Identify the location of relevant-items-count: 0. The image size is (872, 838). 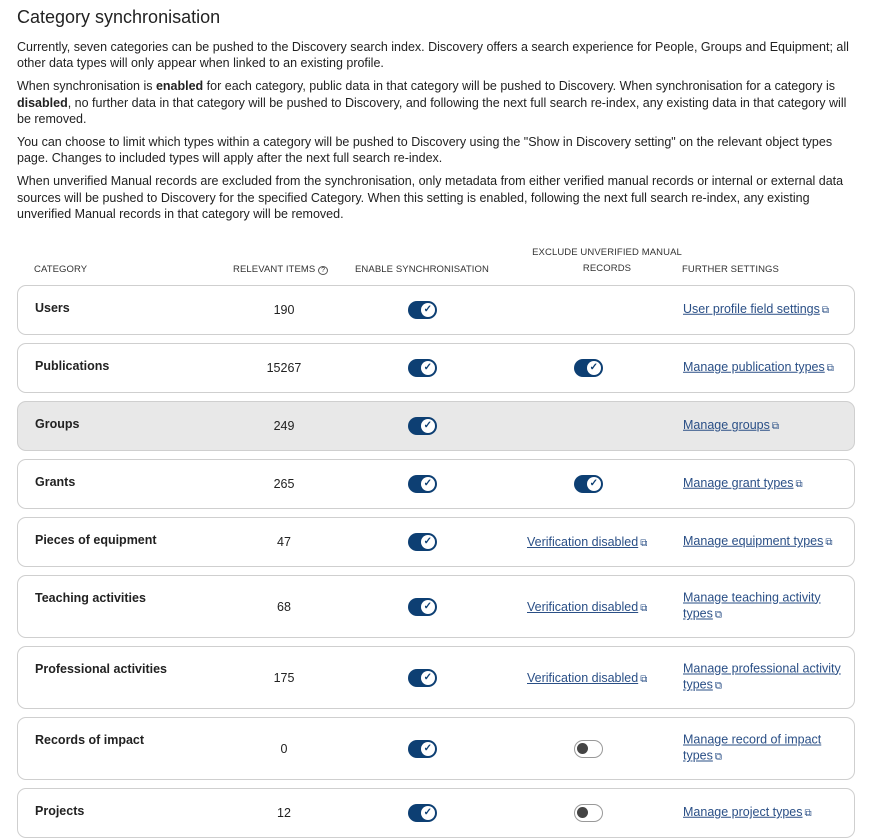
(284, 748).